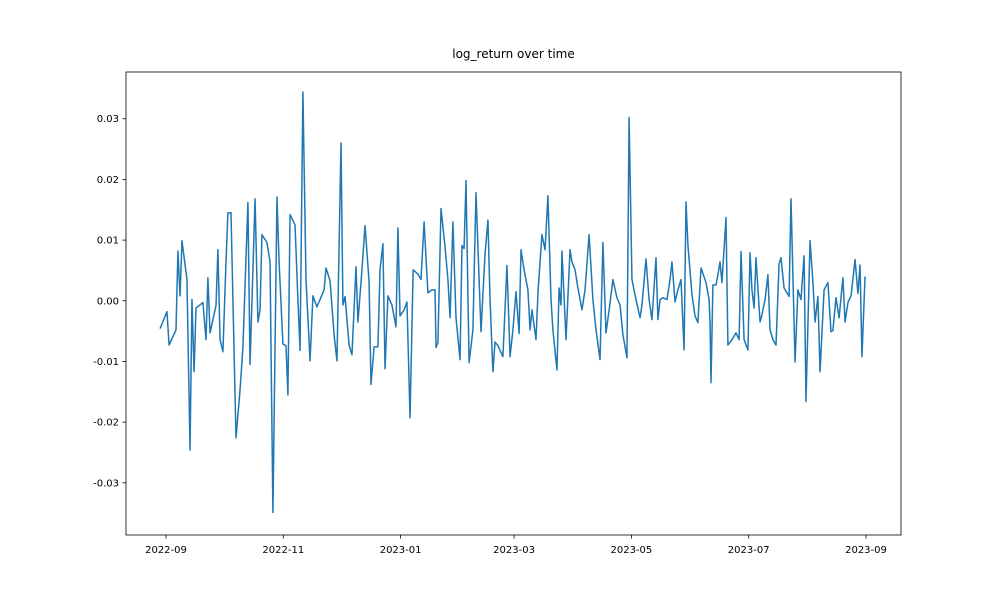 Image resolution: width=1000 pixels, height=600 pixels. I want to click on x-tick-label: 2022-09, so click(166, 550).